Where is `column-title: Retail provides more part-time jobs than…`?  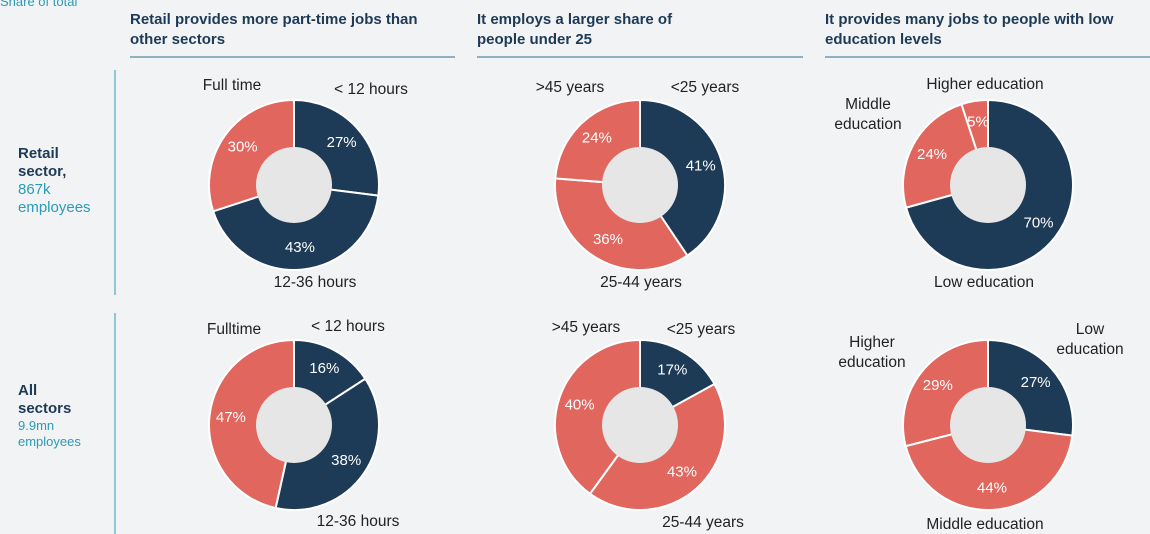
column-title: Retail provides more part-time jobs than… is located at coordinates (274, 29).